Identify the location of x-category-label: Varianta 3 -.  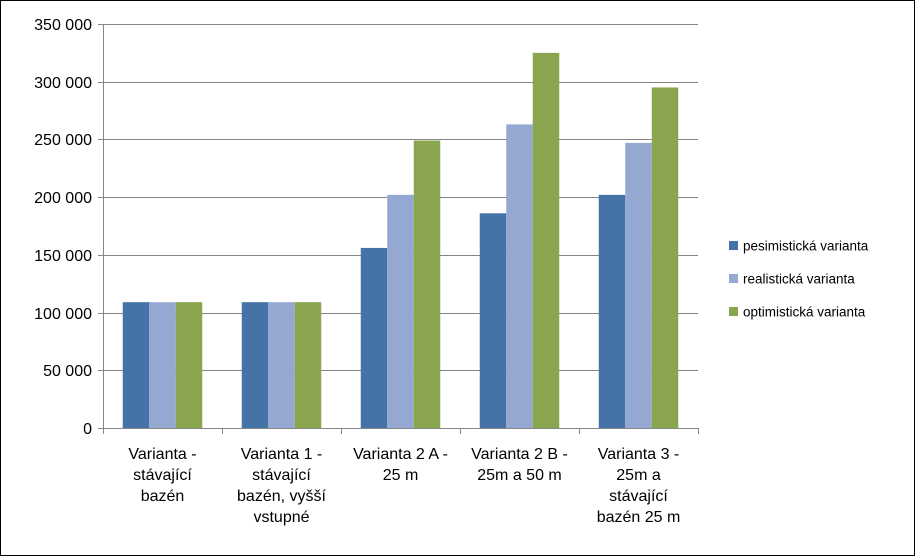
(639, 454).